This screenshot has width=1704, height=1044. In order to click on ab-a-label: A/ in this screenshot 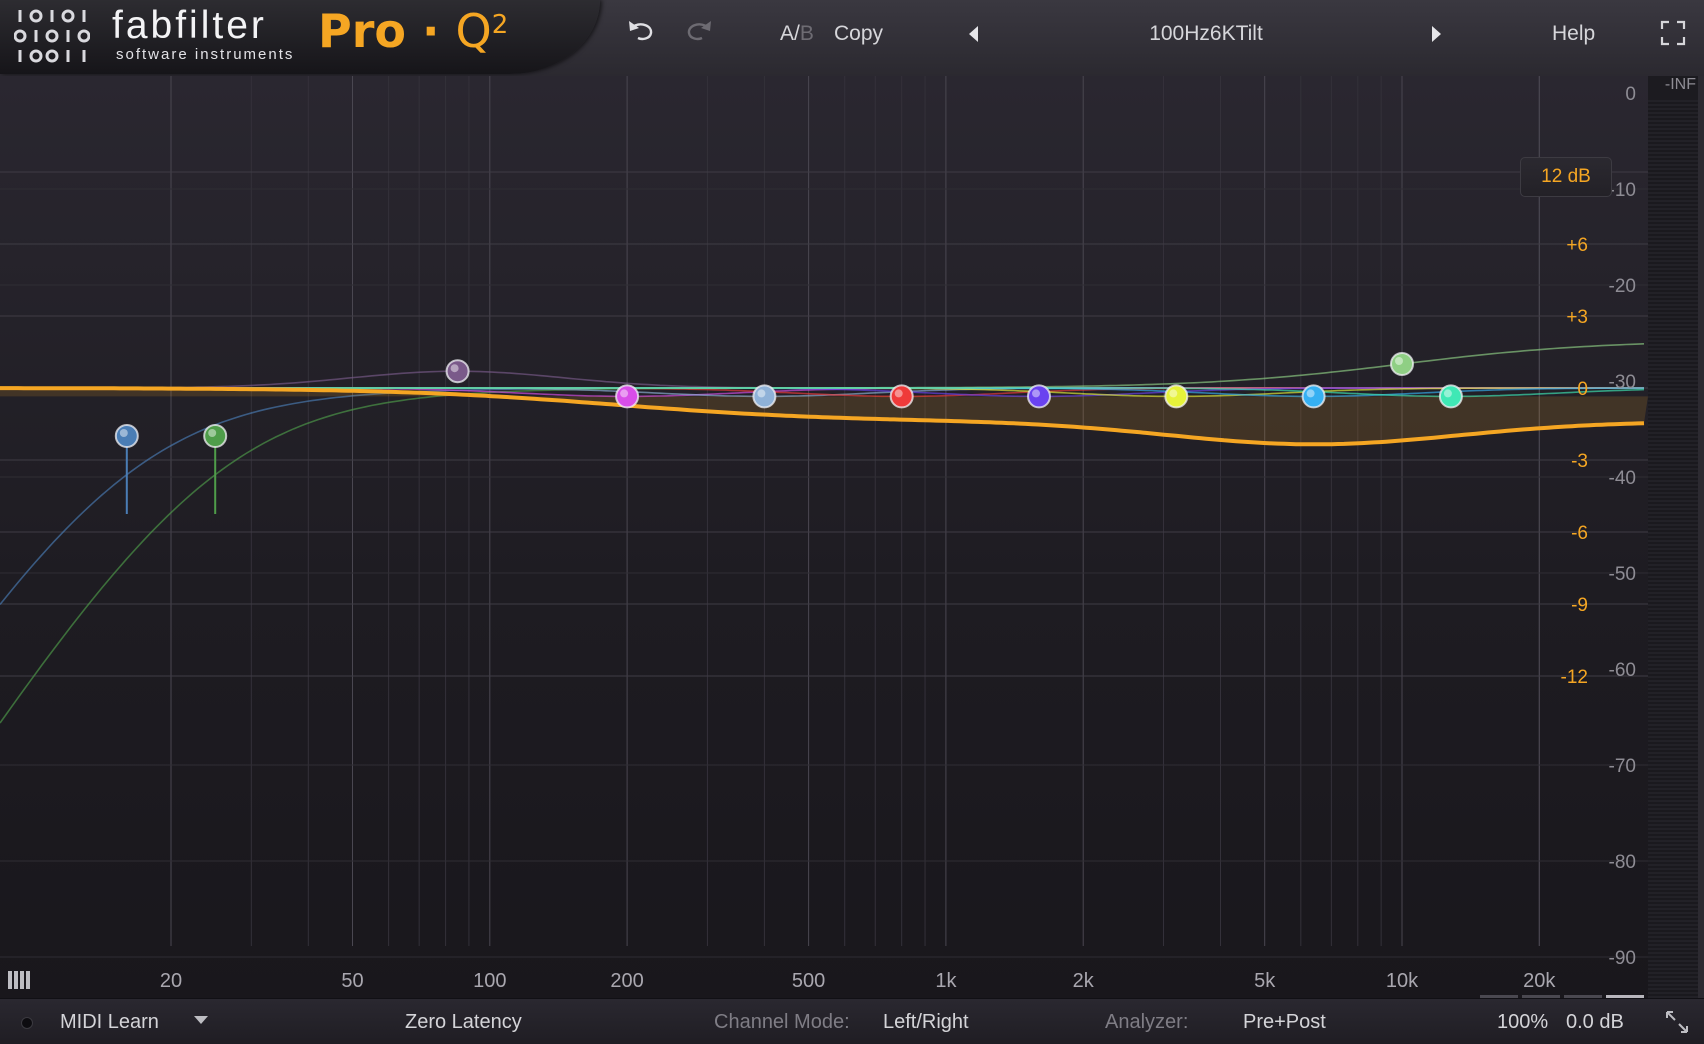, I will do `click(790, 33)`.